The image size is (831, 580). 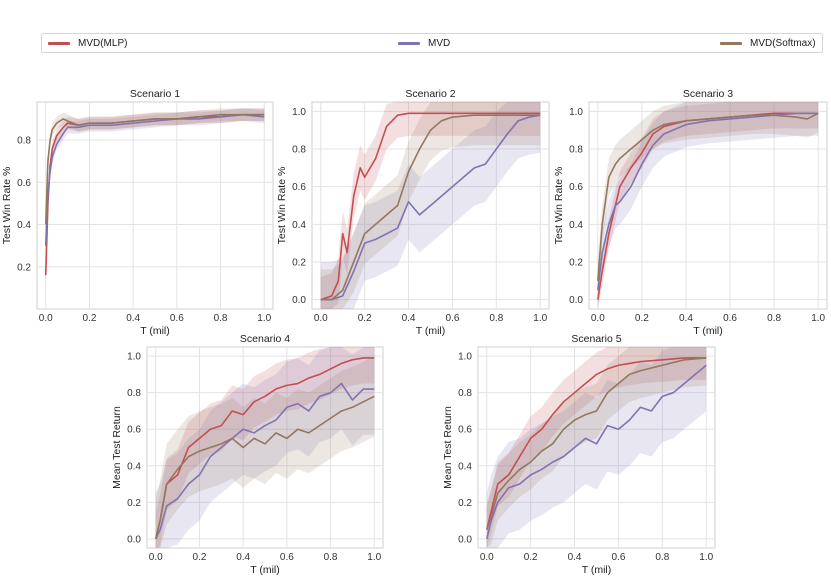 I want to click on legend: MVD(MLP) MVD MVD(Softmax), so click(x=432, y=43).